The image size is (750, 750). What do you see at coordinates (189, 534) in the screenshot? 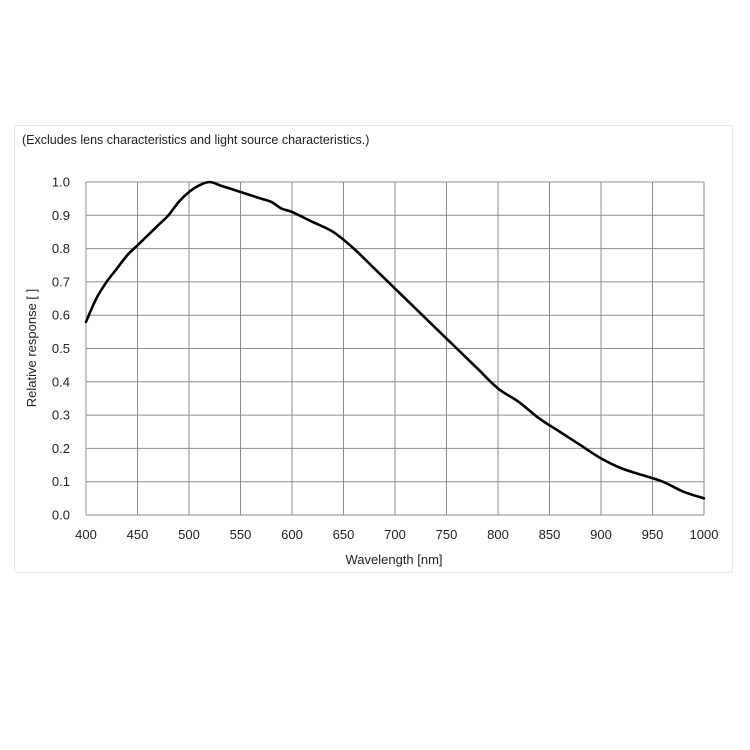
I see `x-tick-label: 500` at bounding box center [189, 534].